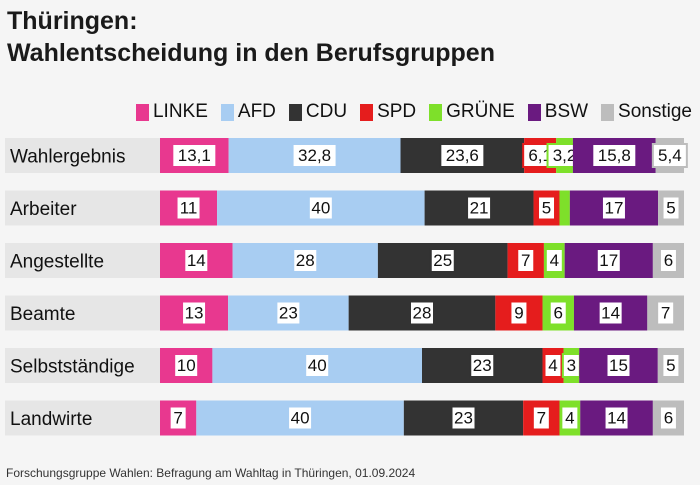 The image size is (700, 485). What do you see at coordinates (72, 21) in the screenshot?
I see `title-line-1: Thüringen:` at bounding box center [72, 21].